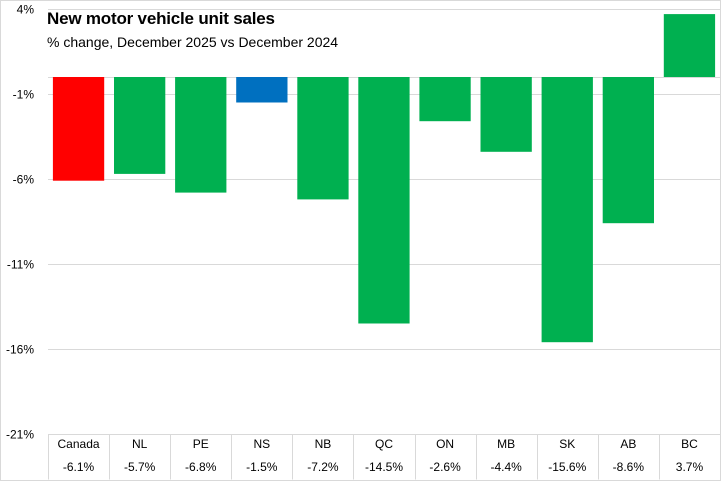 The width and height of the screenshot is (721, 481). What do you see at coordinates (567, 210) in the screenshot?
I see `bar-sk` at bounding box center [567, 210].